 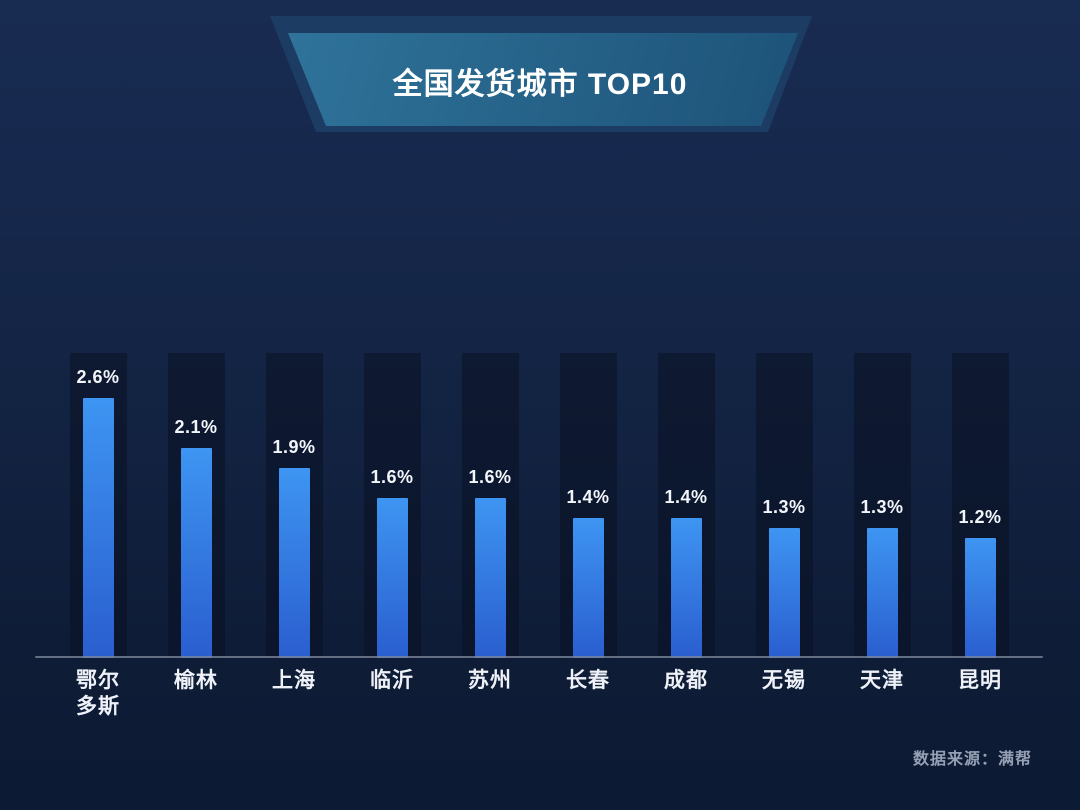 I want to click on bar-value-label: 1.2%, so click(x=980, y=517).